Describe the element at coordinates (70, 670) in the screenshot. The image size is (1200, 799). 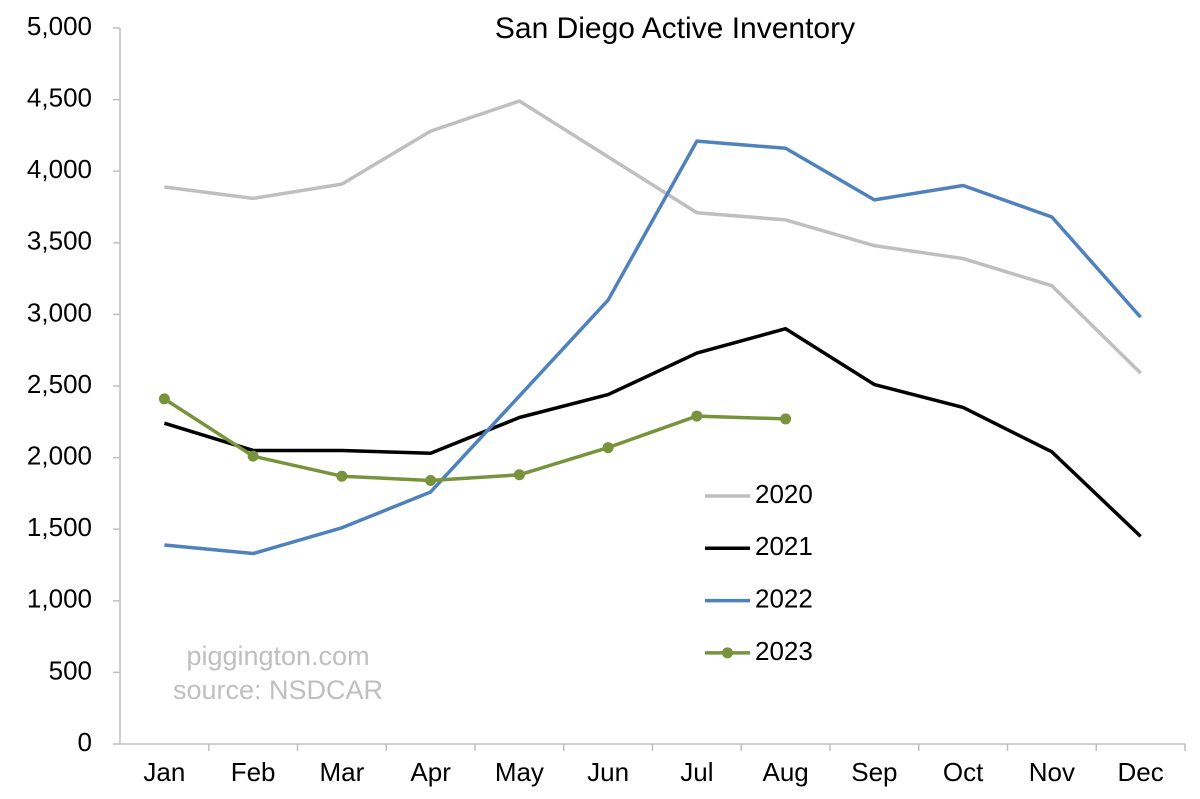
I see `y-tick-label: 500` at that location.